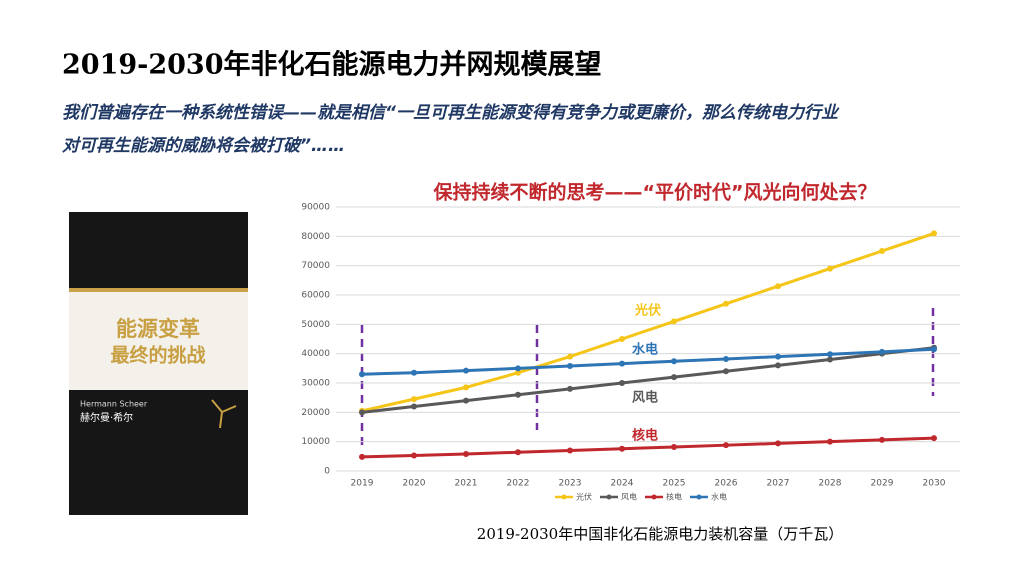  What do you see at coordinates (466, 484) in the screenshot?
I see `x-tick-label: 2021` at bounding box center [466, 484].